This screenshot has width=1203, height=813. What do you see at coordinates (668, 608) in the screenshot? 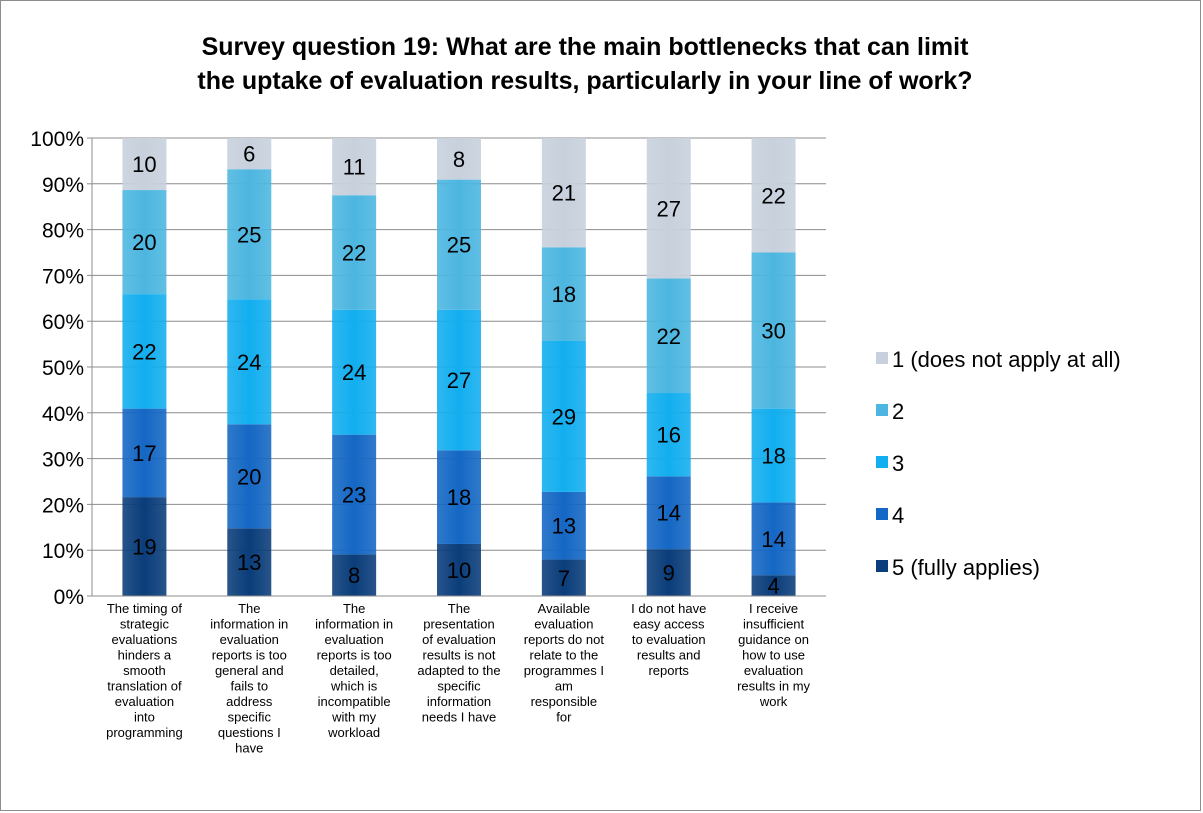
I see `x-tick-label: I do not have` at bounding box center [668, 608].